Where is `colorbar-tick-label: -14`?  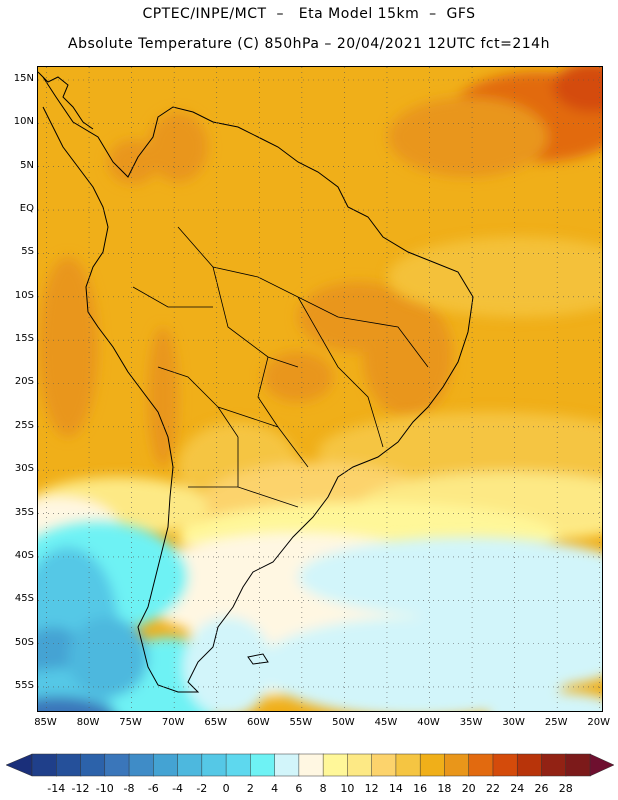
colorbar-tick-label: -14 is located at coordinates (56, 788).